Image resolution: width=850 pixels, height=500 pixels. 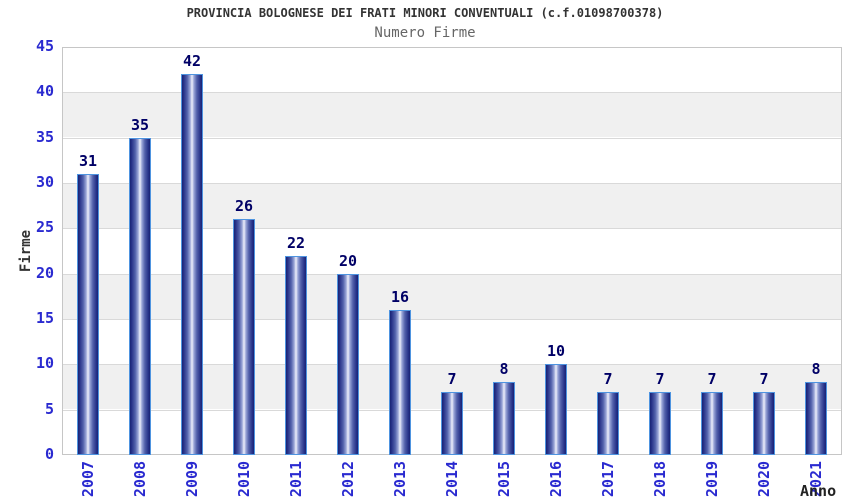 I want to click on bar-value-label: 42, so click(x=192, y=61).